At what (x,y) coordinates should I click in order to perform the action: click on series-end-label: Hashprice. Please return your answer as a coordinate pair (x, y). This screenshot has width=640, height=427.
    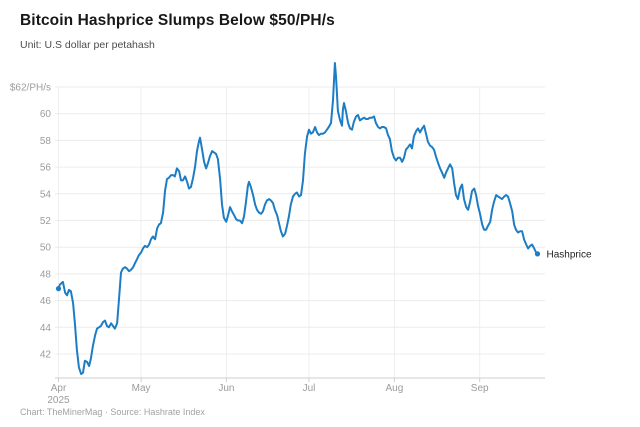
    Looking at the image, I should click on (569, 254).